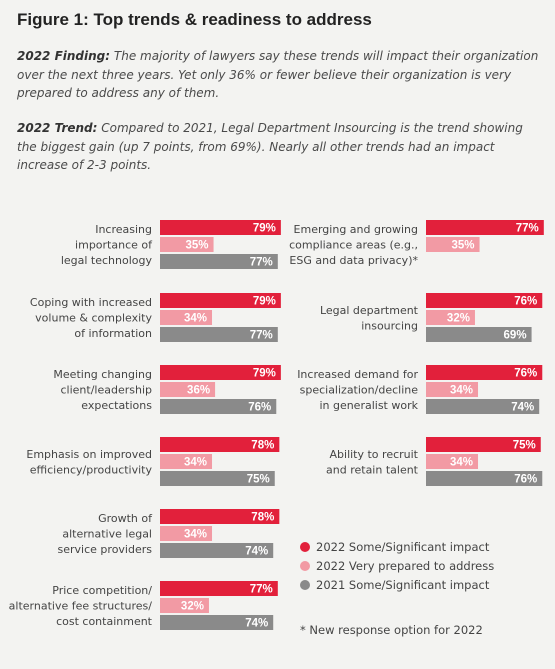  Describe the element at coordinates (305, 566) in the screenshot. I see `legend-dot-prepared-2022` at that location.